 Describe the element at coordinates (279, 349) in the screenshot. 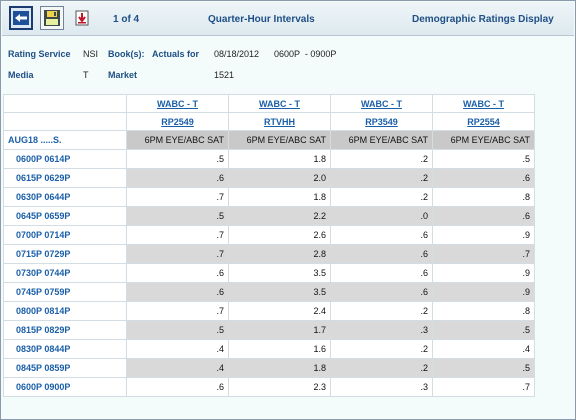

I see `rating-cell: 1.6` at that location.